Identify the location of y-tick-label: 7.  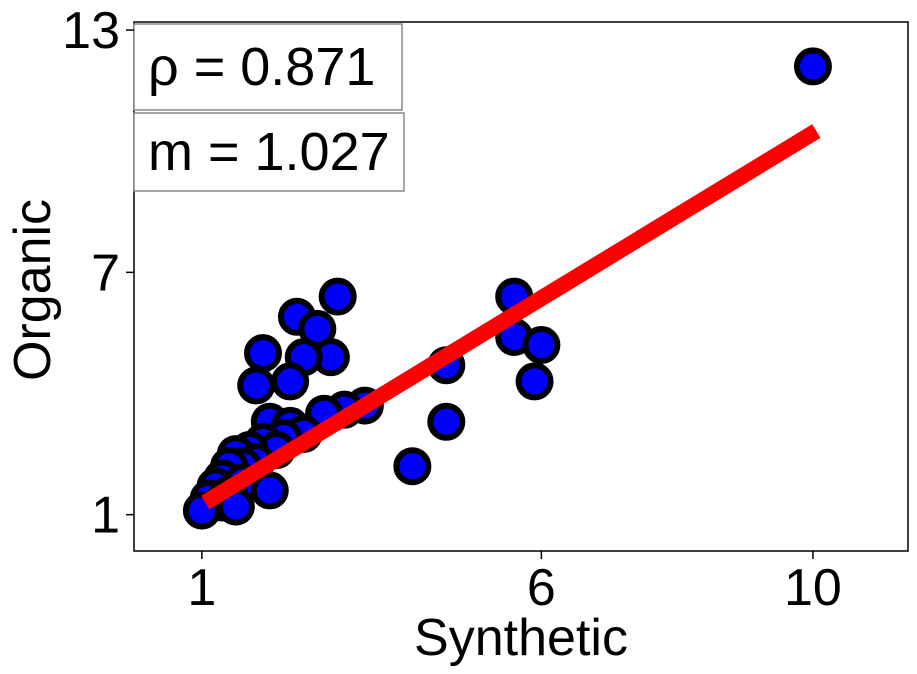
(105, 273).